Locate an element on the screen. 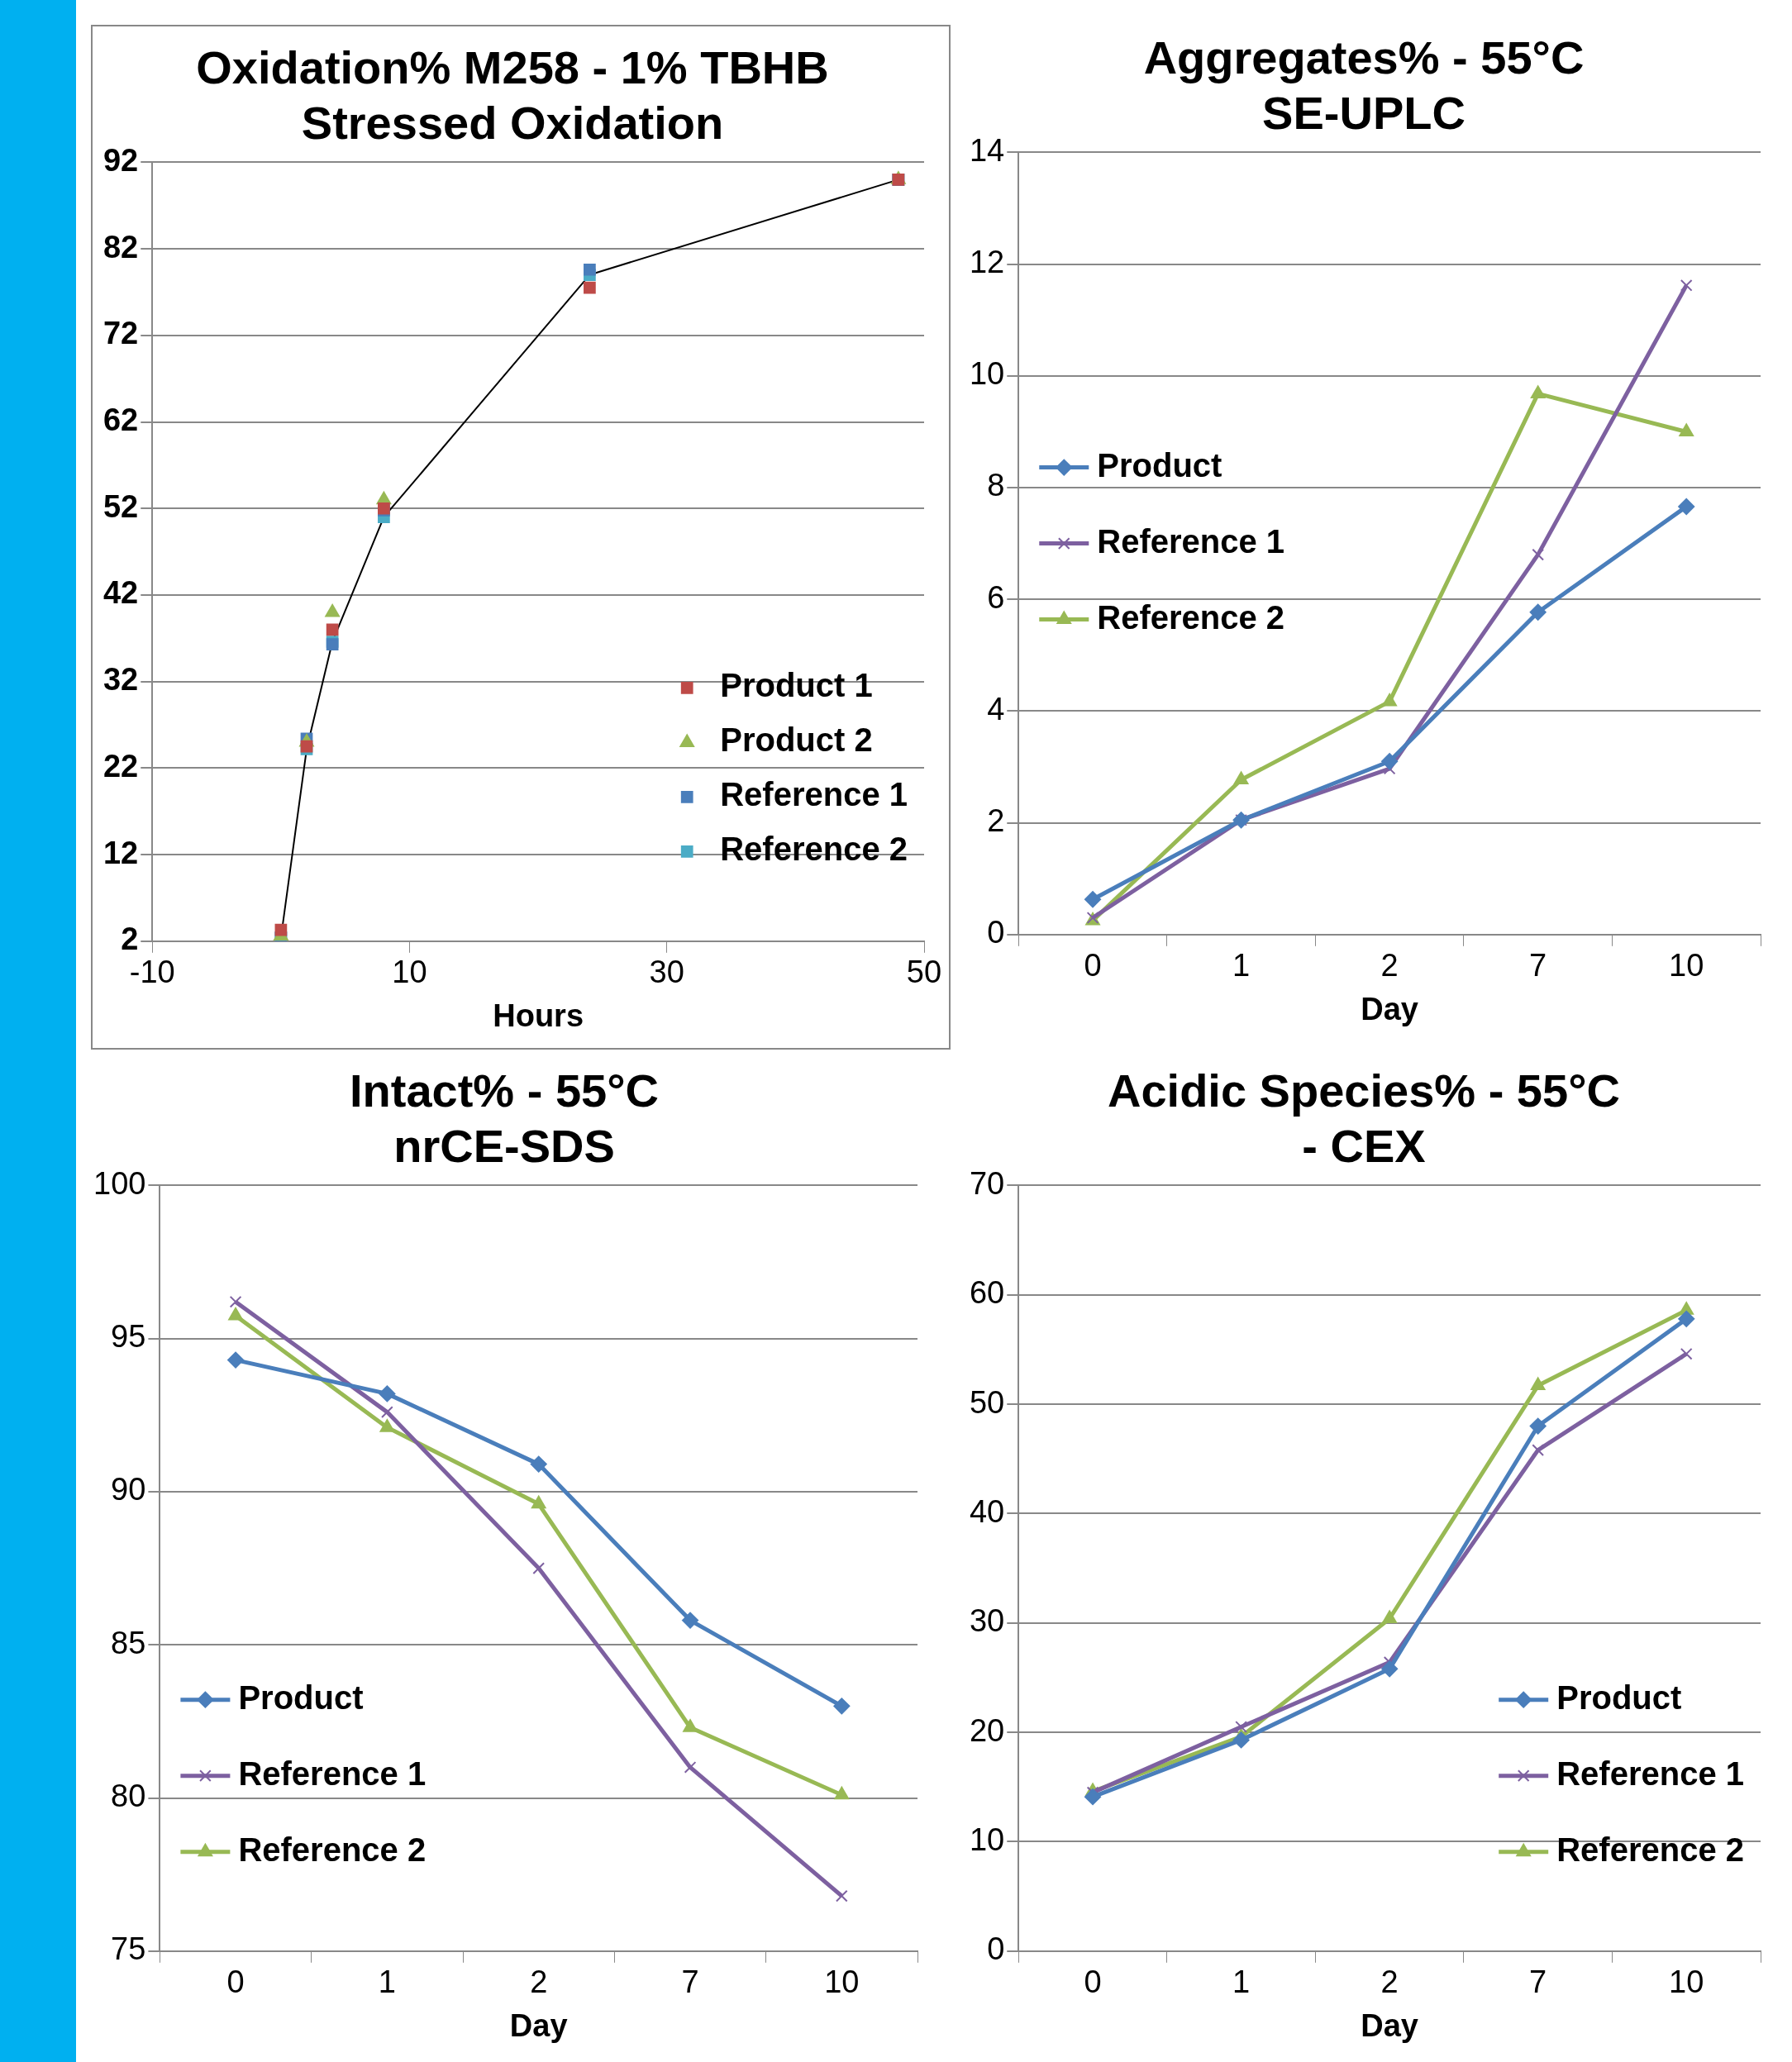  chart-title: Oxidation% M258 - 1% TBHB Stressed Oxidation is located at coordinates (512, 96).